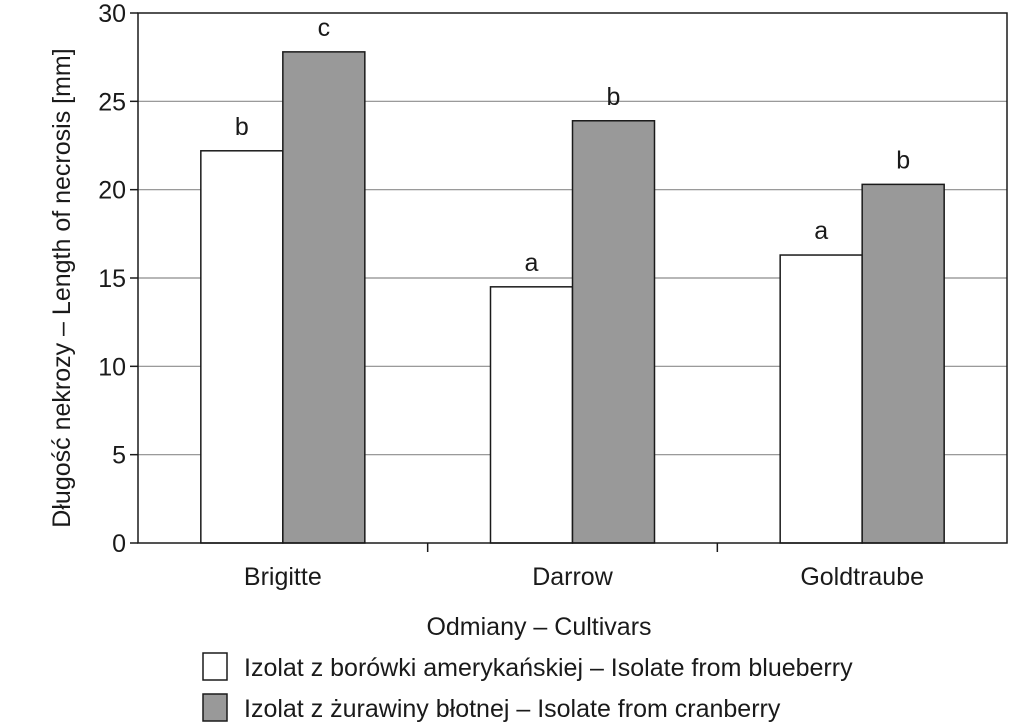  I want to click on y-tick-label: 25, so click(112, 102).